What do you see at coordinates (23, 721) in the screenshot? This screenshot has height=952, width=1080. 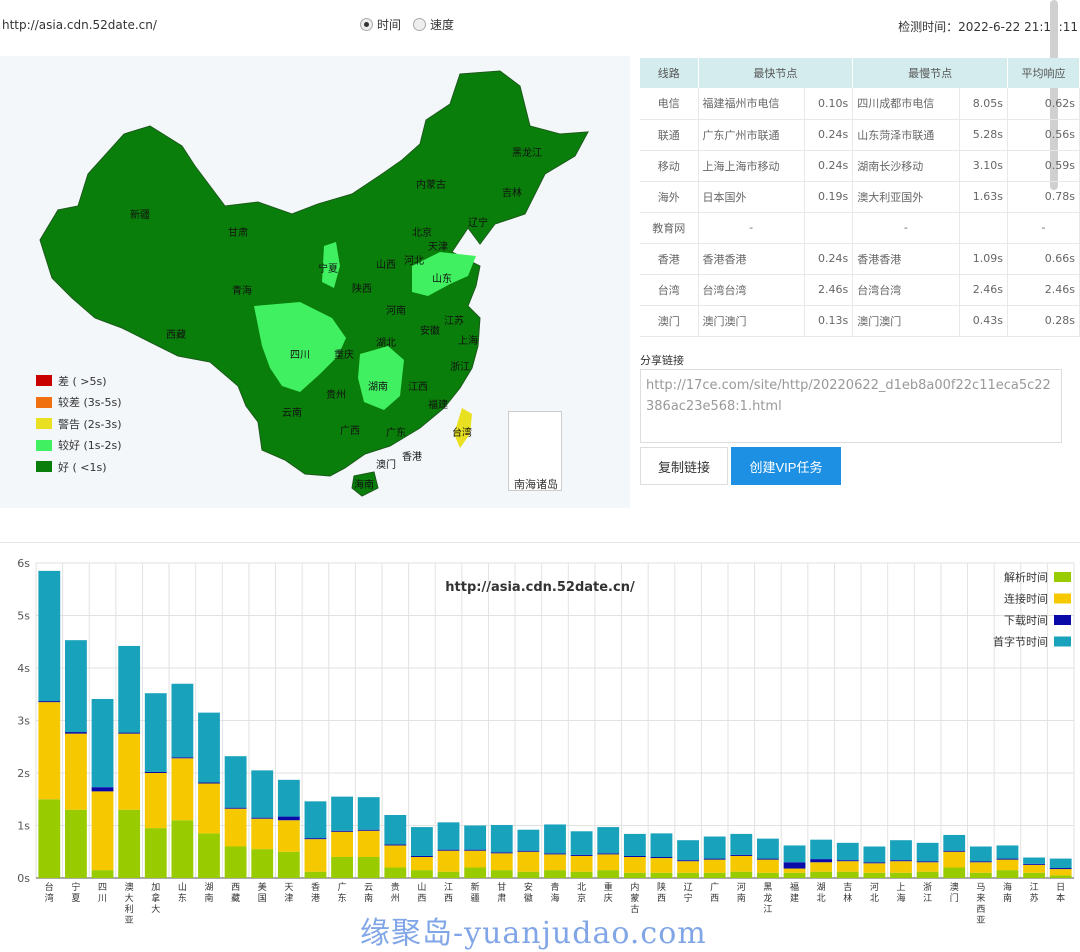 I see `y-tick-label: 3s` at bounding box center [23, 721].